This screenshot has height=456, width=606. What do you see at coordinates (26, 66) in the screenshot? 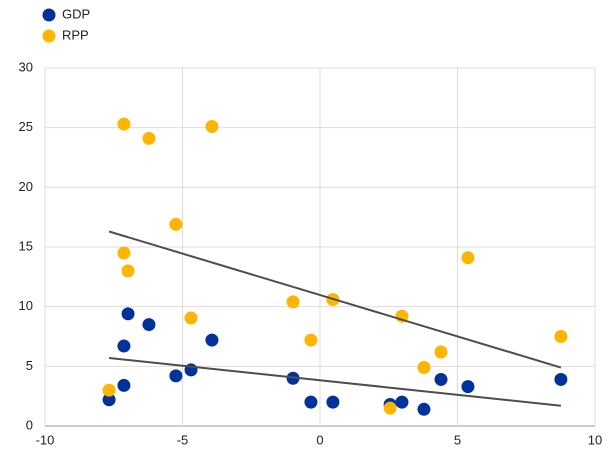
I see `y-tick-label: 30` at bounding box center [26, 66].